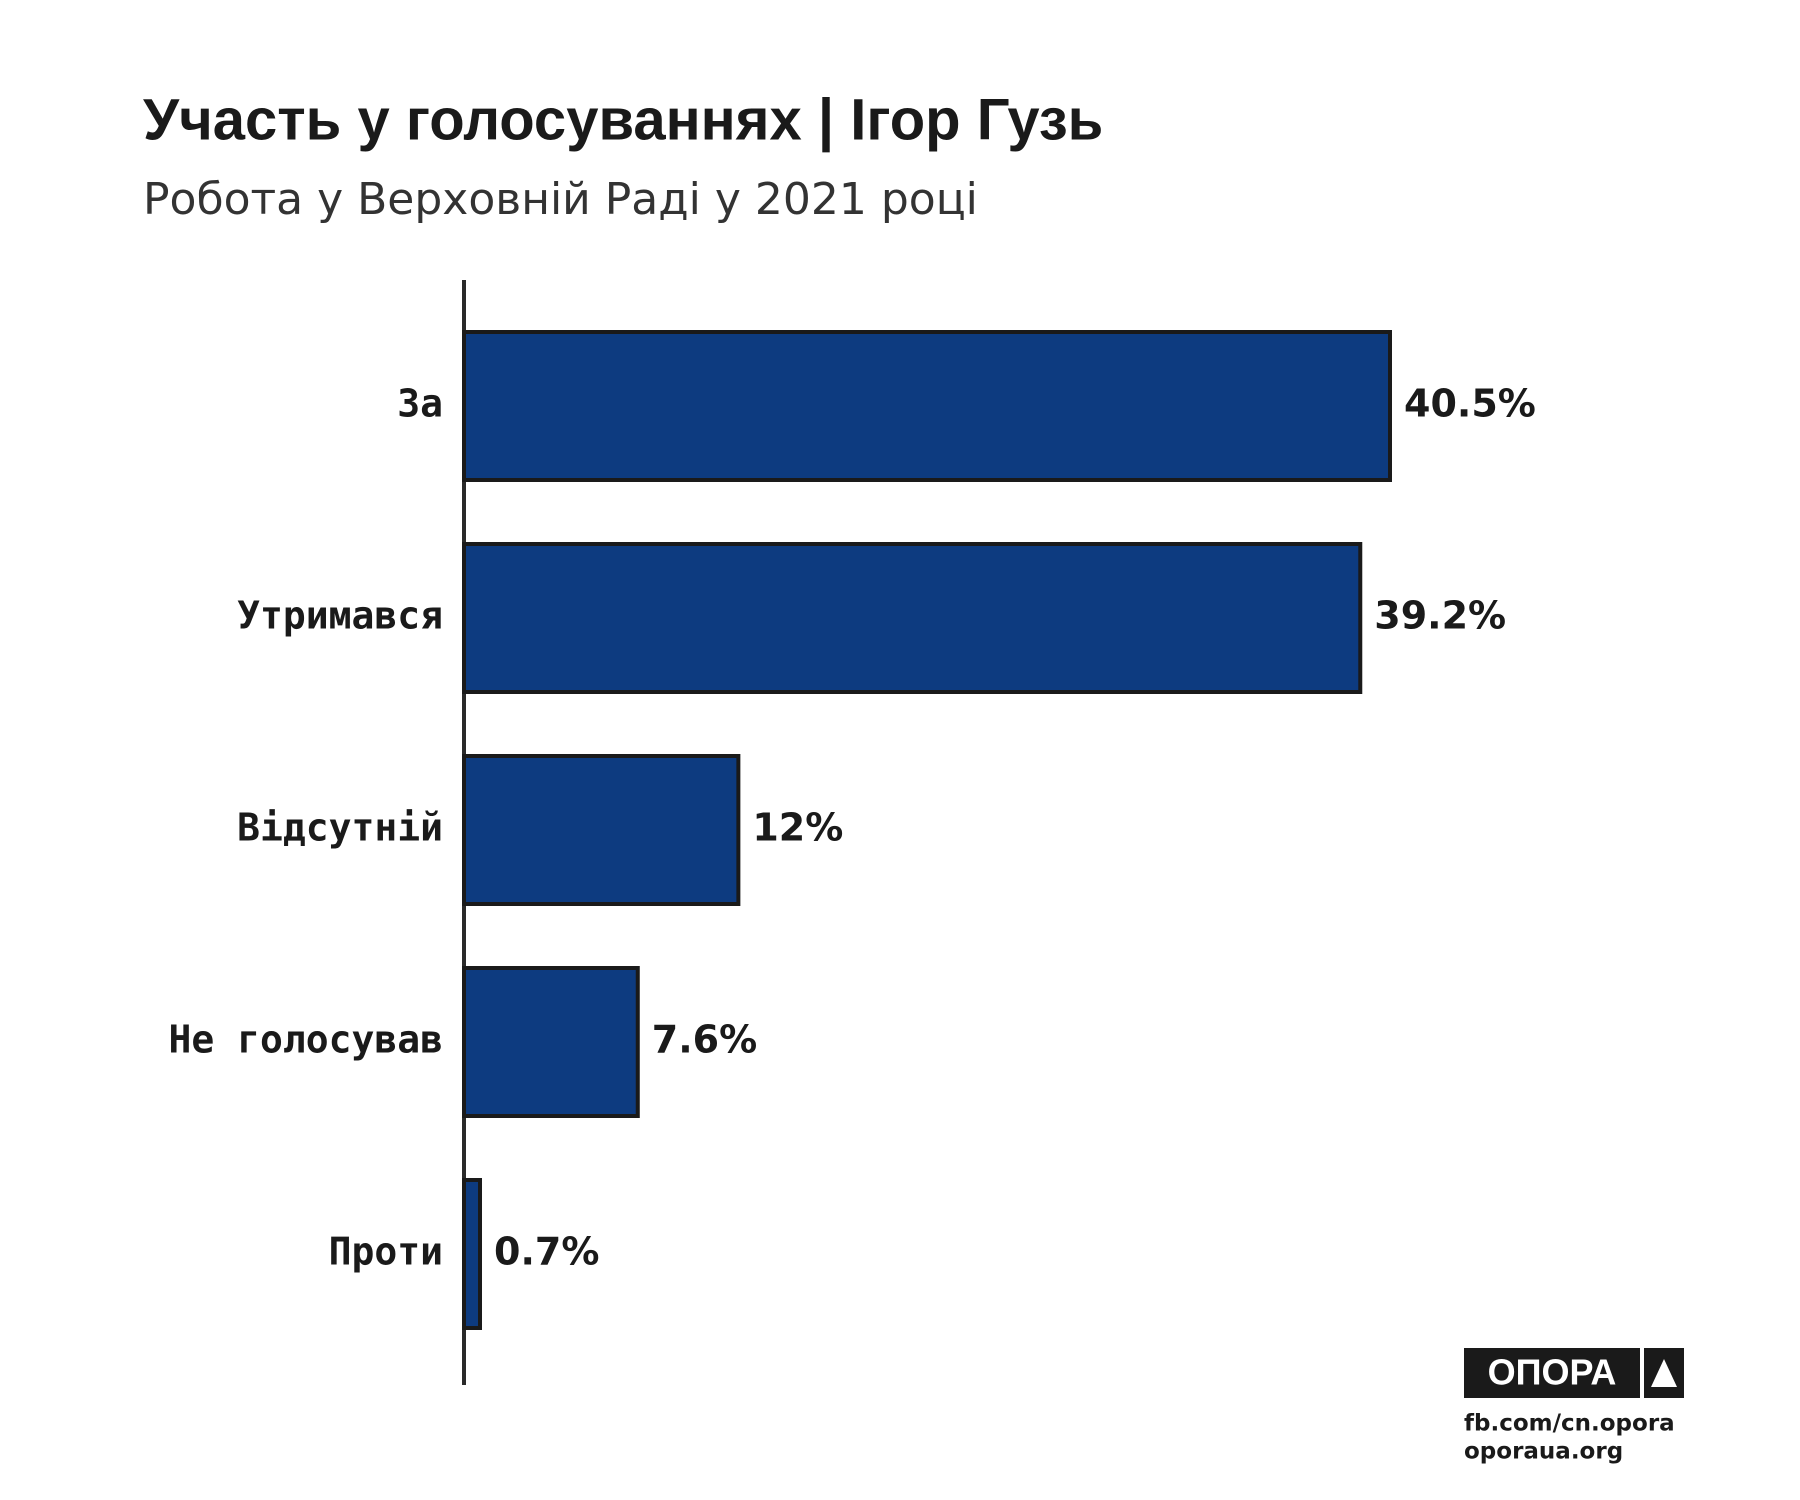  What do you see at coordinates (420, 404) in the screenshot?
I see `category-label: За` at bounding box center [420, 404].